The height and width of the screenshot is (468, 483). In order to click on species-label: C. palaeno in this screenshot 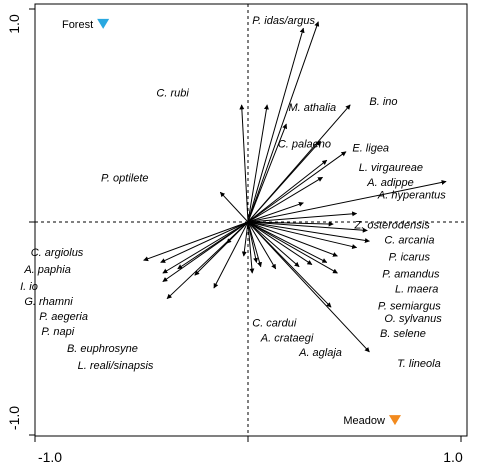, I will do `click(304, 144)`.